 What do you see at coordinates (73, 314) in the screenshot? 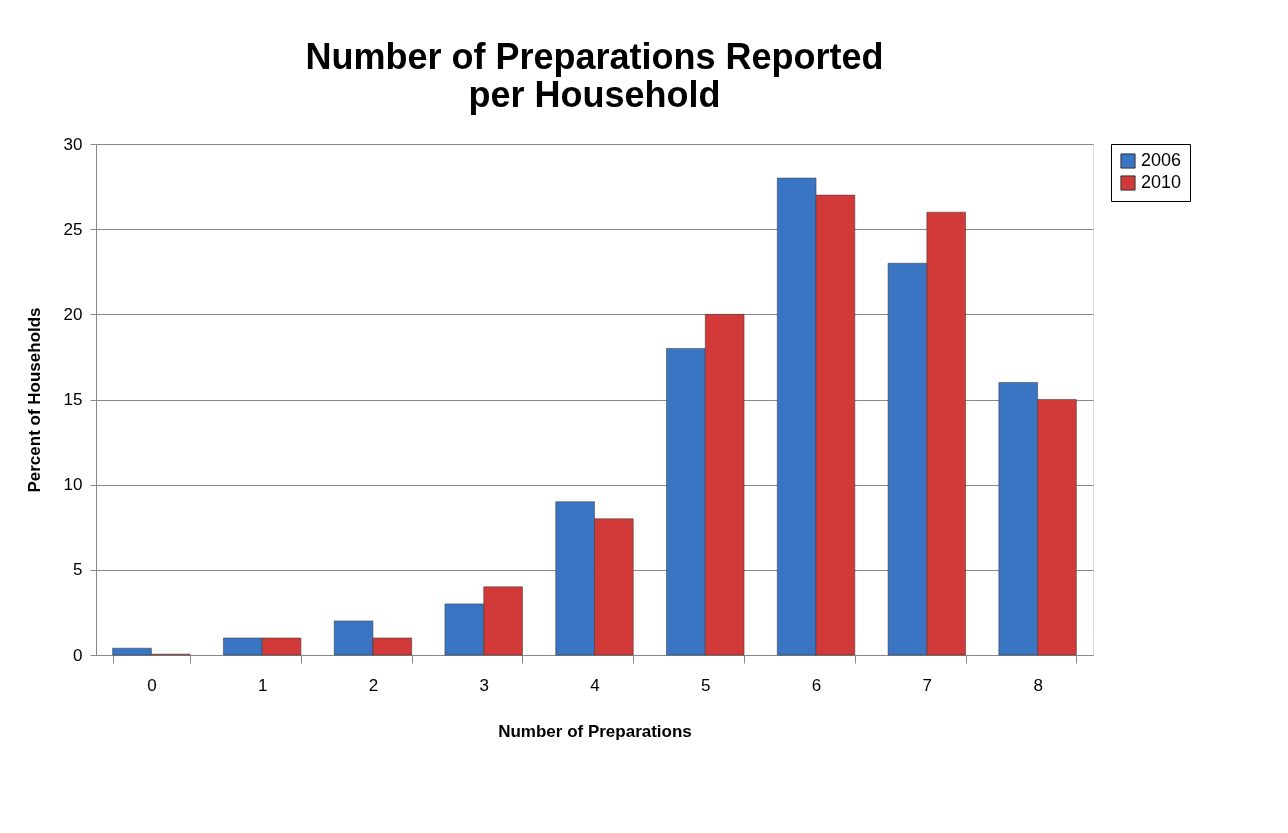
I see `y-tick-label: 20` at bounding box center [73, 314].